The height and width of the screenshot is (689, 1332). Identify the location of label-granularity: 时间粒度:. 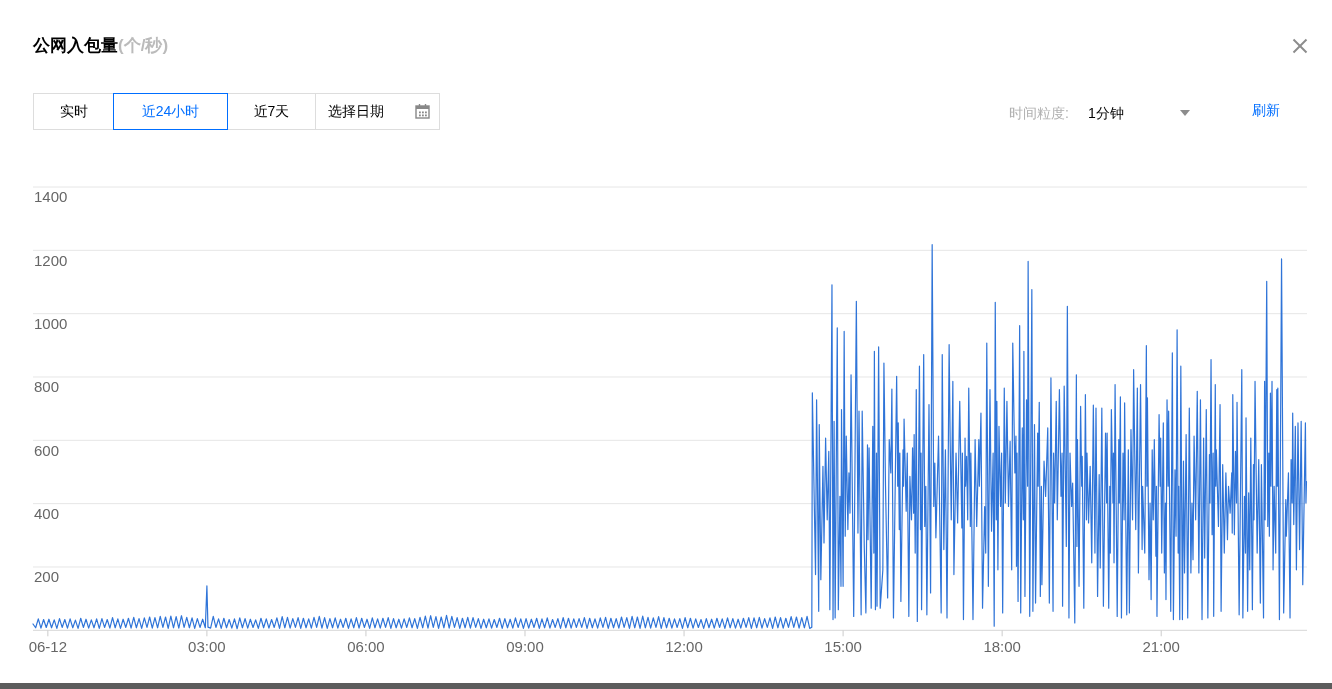
(1039, 113).